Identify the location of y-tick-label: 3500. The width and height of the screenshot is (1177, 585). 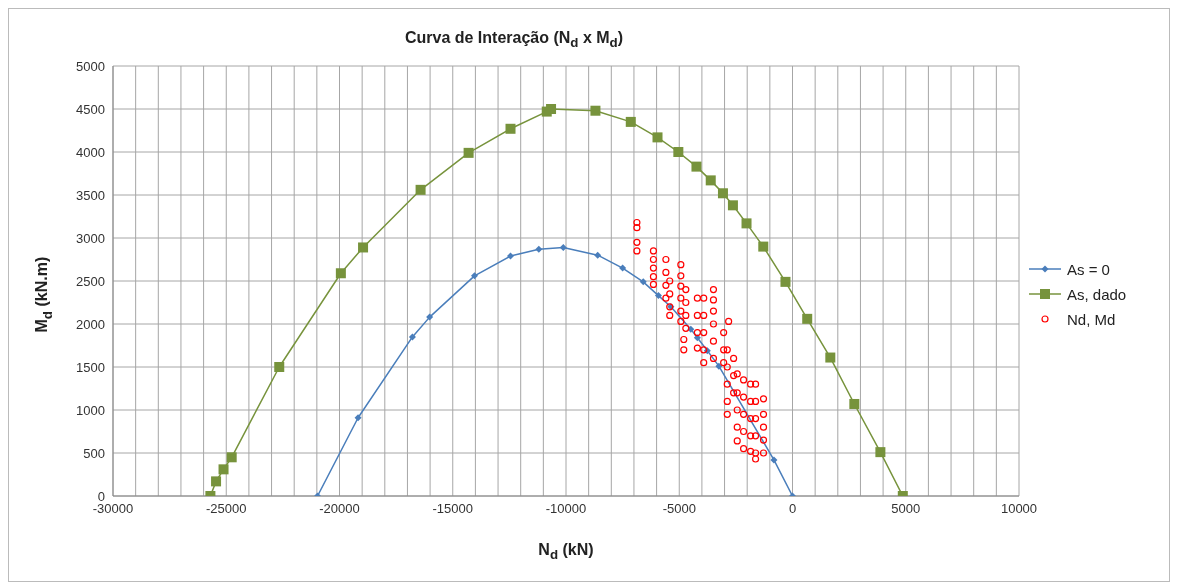
(90, 195).